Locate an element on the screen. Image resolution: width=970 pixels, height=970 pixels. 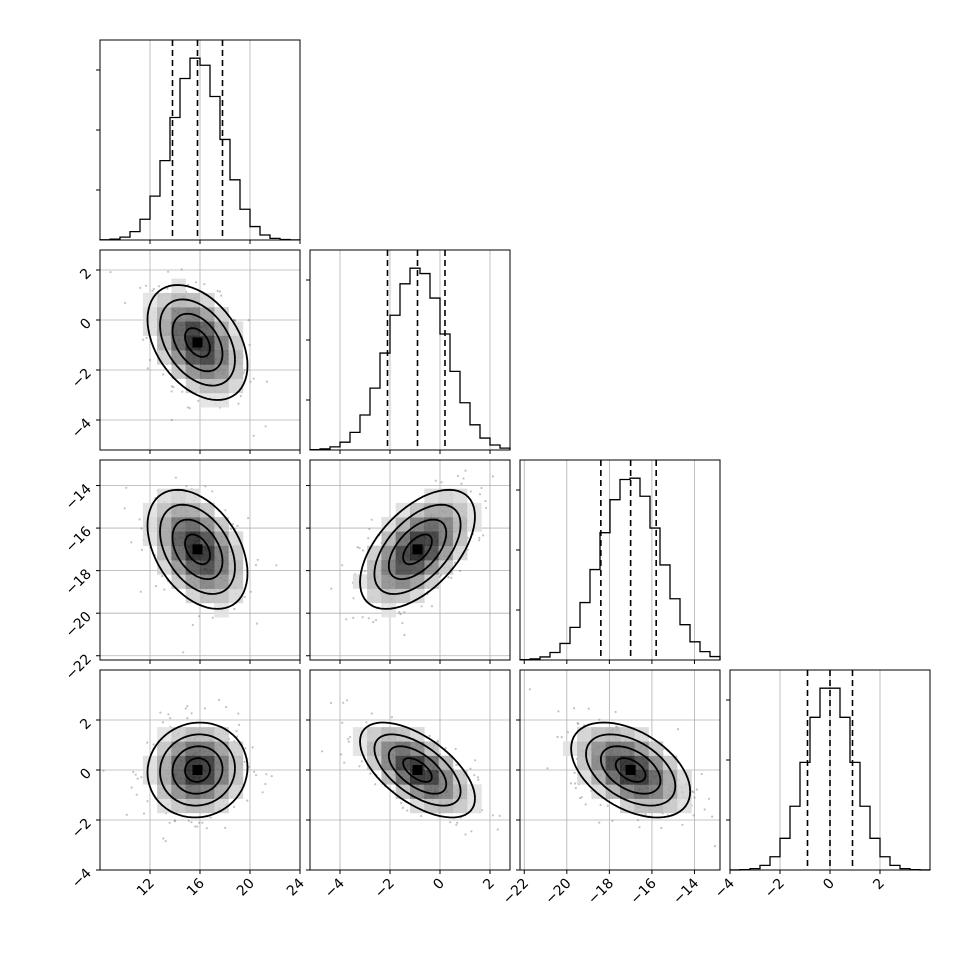
y-tick-label: −2 is located at coordinates (82, 829).